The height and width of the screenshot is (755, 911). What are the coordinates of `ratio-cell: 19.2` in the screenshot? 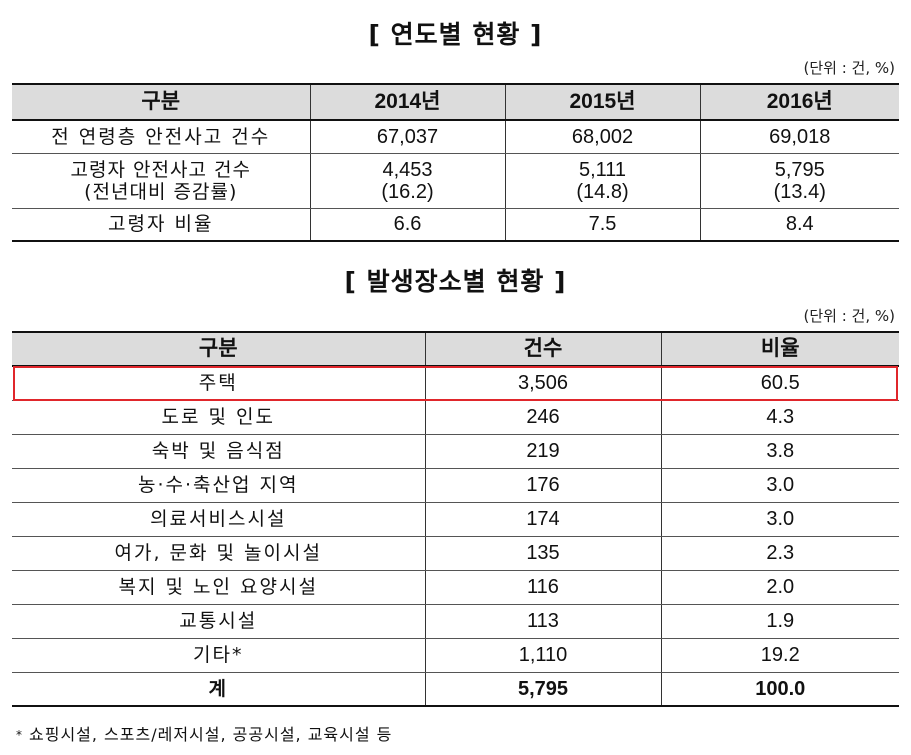 It's located at (779, 655).